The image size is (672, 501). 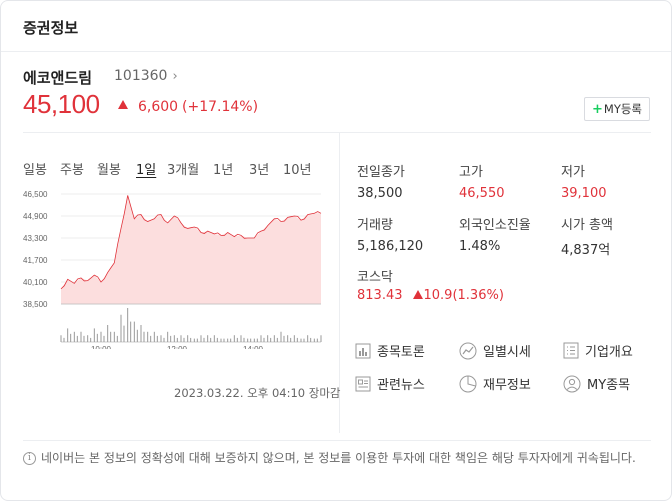 I want to click on stock-code: 101360, so click(x=141, y=76).